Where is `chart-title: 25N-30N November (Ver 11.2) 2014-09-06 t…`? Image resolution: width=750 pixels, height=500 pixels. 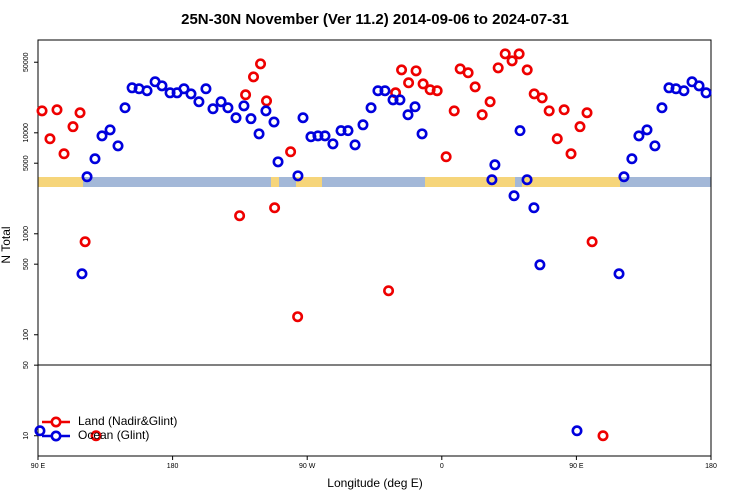
chart-title: 25N-30N November (Ver 11.2) 2014-09-06 t… is located at coordinates (375, 19).